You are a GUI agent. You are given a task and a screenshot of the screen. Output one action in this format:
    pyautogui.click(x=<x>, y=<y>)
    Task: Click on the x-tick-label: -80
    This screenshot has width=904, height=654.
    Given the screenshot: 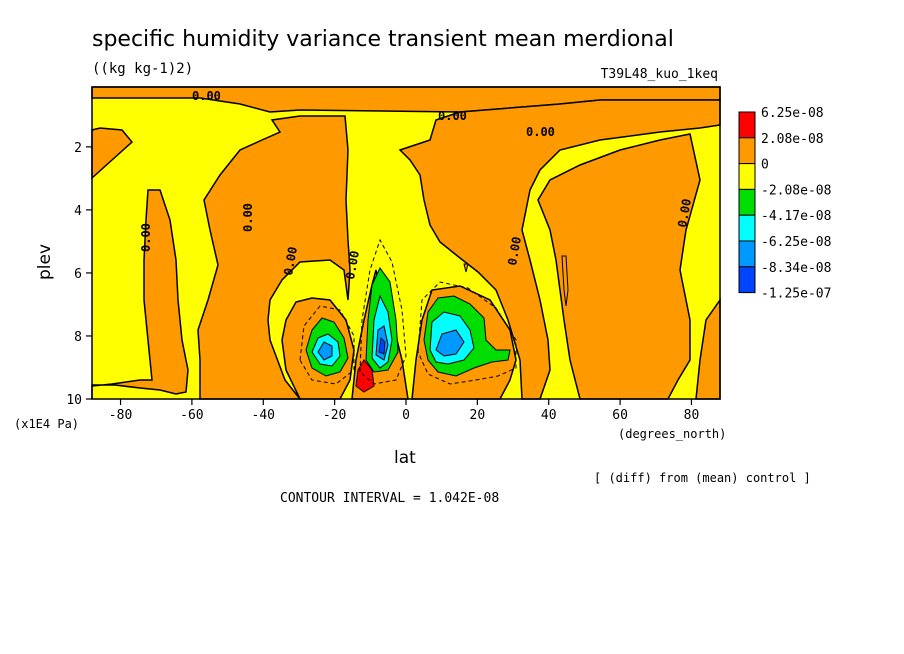 What is the action you would take?
    pyautogui.click(x=120, y=415)
    